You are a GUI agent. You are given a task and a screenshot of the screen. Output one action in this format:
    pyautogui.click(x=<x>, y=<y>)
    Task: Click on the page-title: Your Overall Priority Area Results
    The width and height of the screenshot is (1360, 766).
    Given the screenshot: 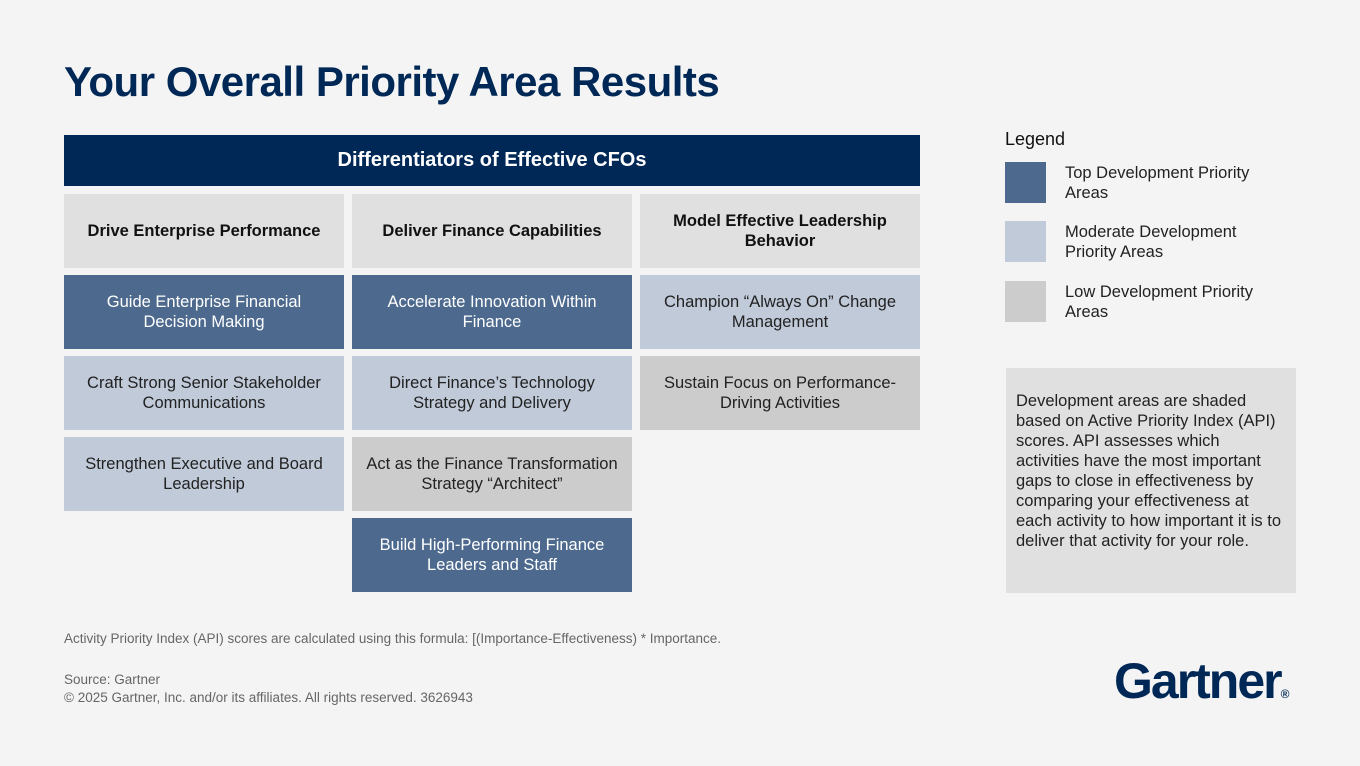 What is the action you would take?
    pyautogui.click(x=392, y=81)
    